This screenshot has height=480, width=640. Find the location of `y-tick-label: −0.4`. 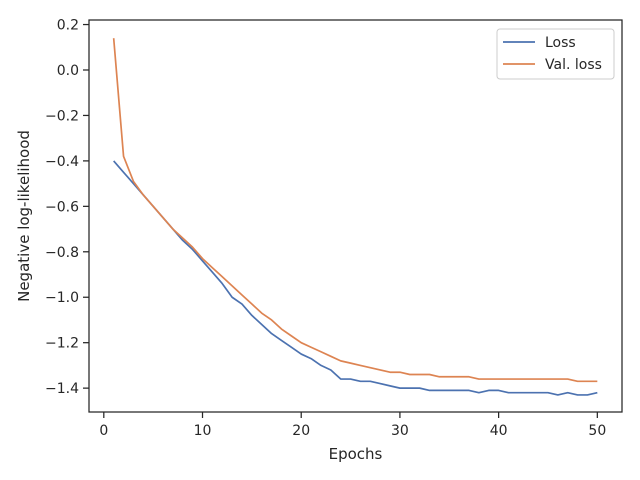

y-tick-label: −0.4 is located at coordinates (62, 162).